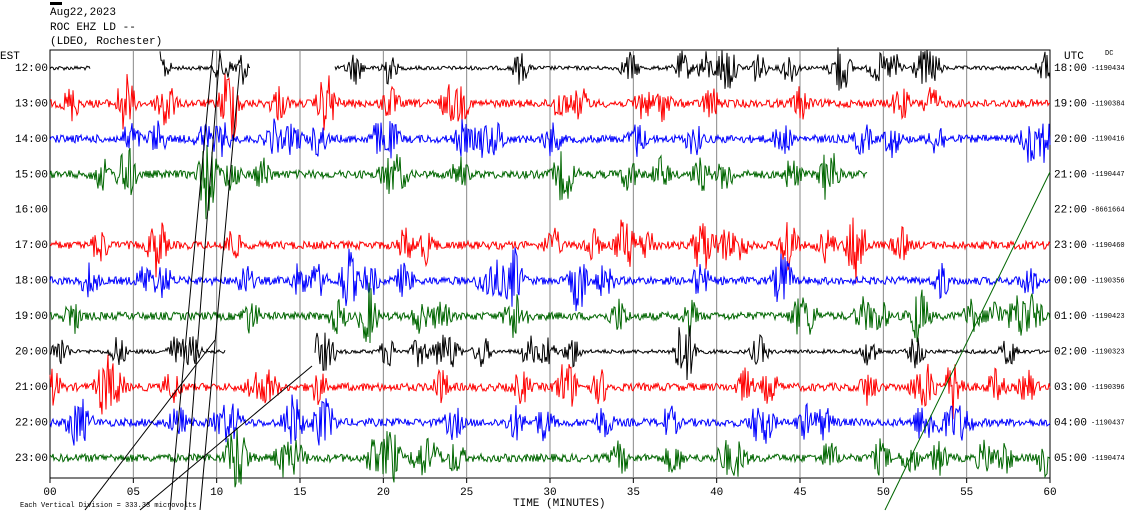 This screenshot has height=519, width=1130. Describe the element at coordinates (133, 493) in the screenshot. I see `x-tick-label: 05` at that location.